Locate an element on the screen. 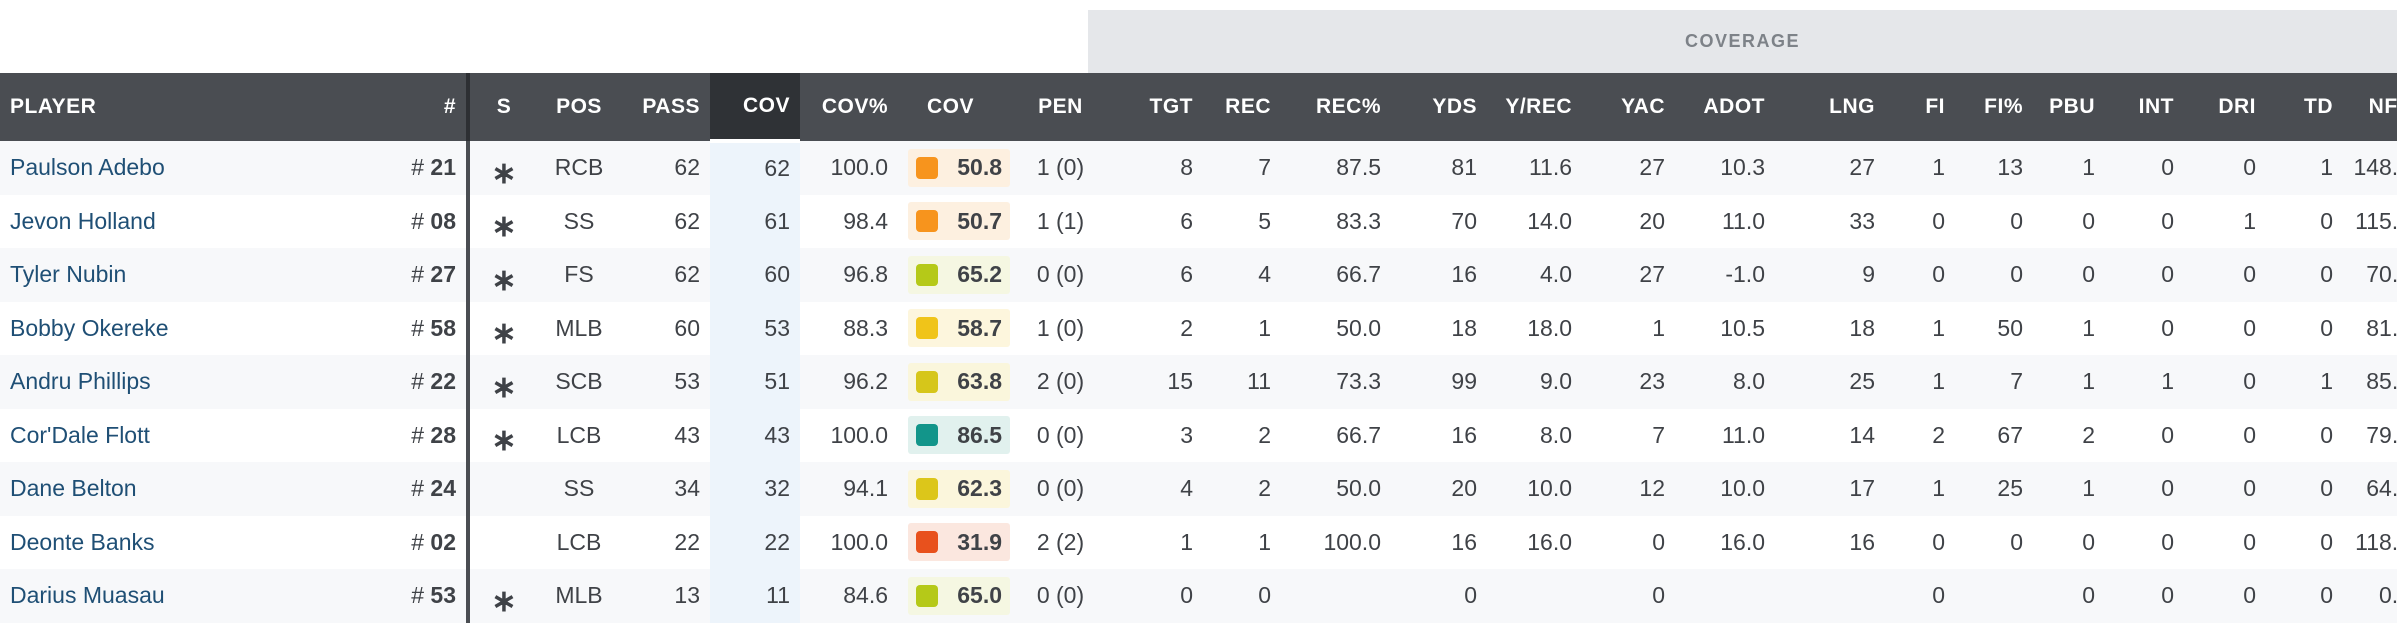 Image resolution: width=2397 pixels, height=627 pixels. targets-cell: 1 is located at coordinates (1160, 542).